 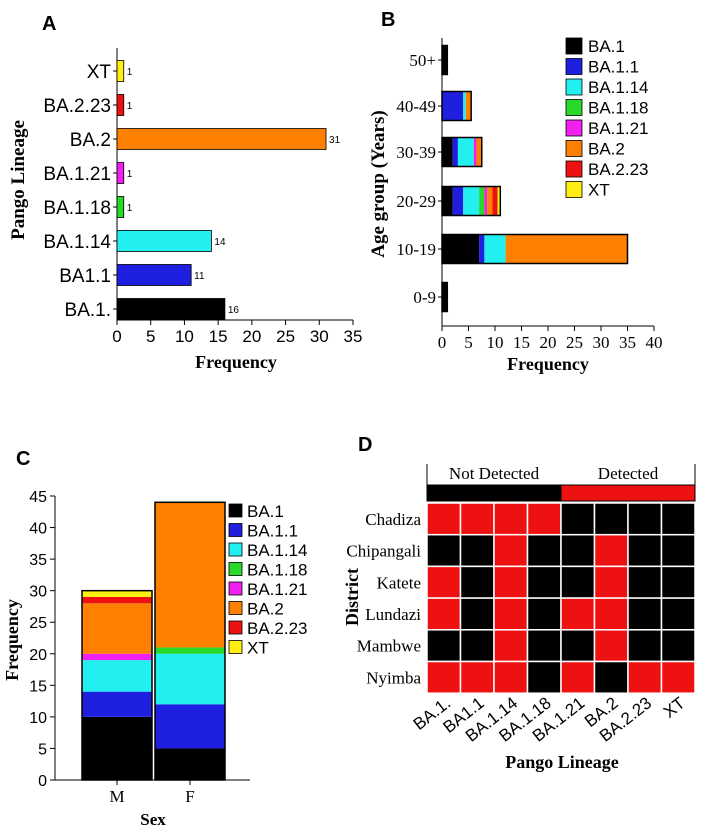 I want to click on y-tick-label: 10, so click(x=38, y=718).